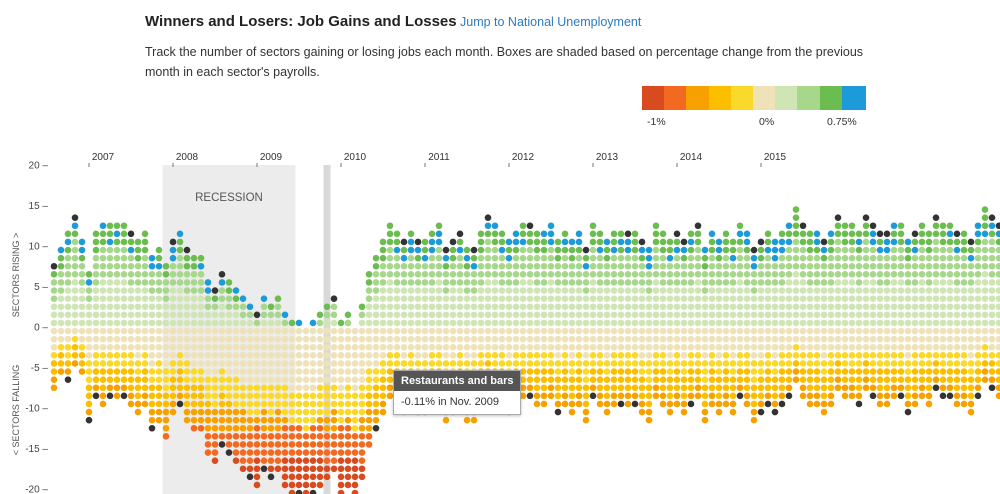  What do you see at coordinates (842, 122) in the screenshot?
I see `legend-tick-pos075: 0.75%` at bounding box center [842, 122].